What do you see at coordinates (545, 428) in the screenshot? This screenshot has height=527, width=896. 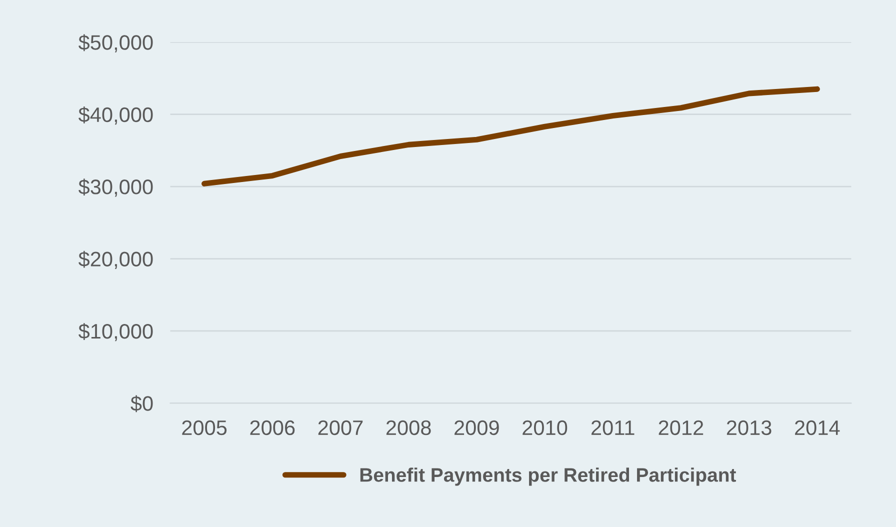 I see `x-tick-label: 2010` at bounding box center [545, 428].